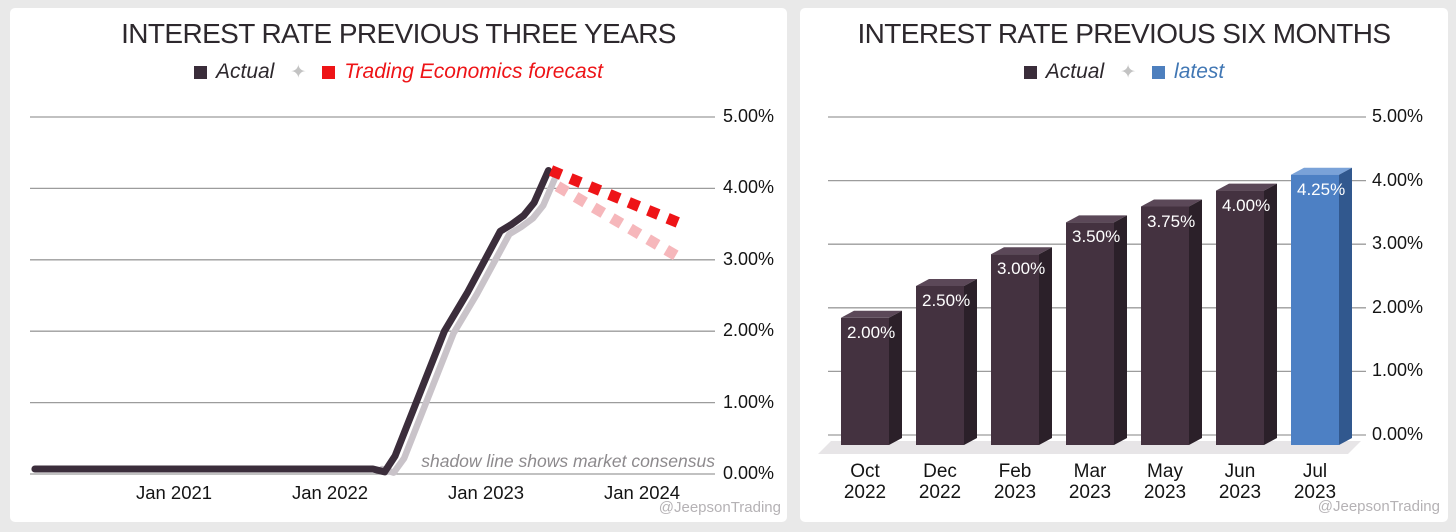  I want to click on watermark-left: @JeepsonTrading, so click(719, 507).